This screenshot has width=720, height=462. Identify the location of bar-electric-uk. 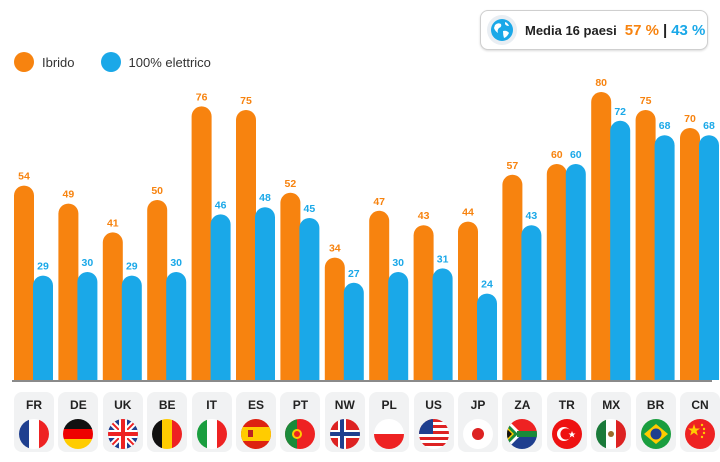
(131, 327).